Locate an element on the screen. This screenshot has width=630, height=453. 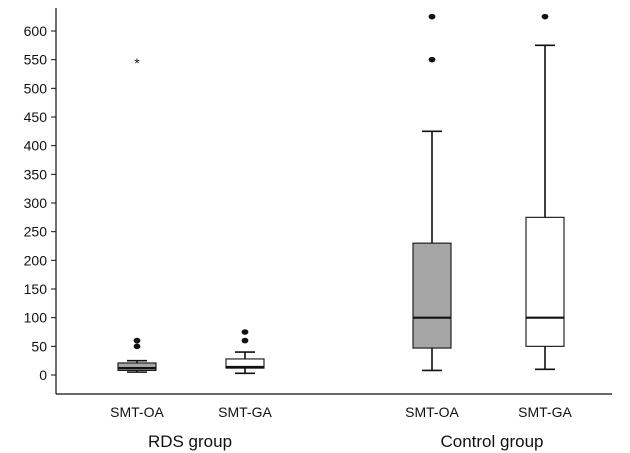
y-tick-label: 300 is located at coordinates (36, 203).